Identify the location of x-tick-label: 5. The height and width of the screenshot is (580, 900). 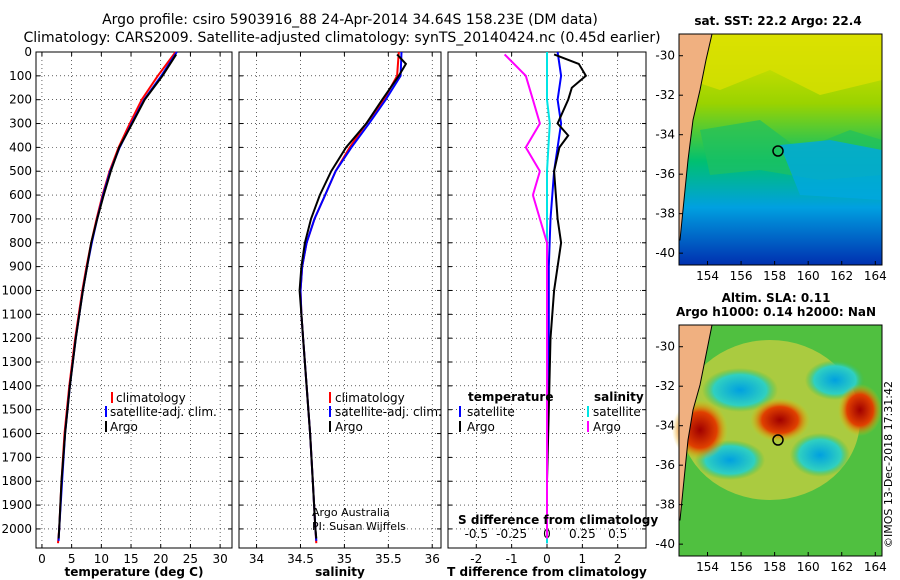
(72, 559).